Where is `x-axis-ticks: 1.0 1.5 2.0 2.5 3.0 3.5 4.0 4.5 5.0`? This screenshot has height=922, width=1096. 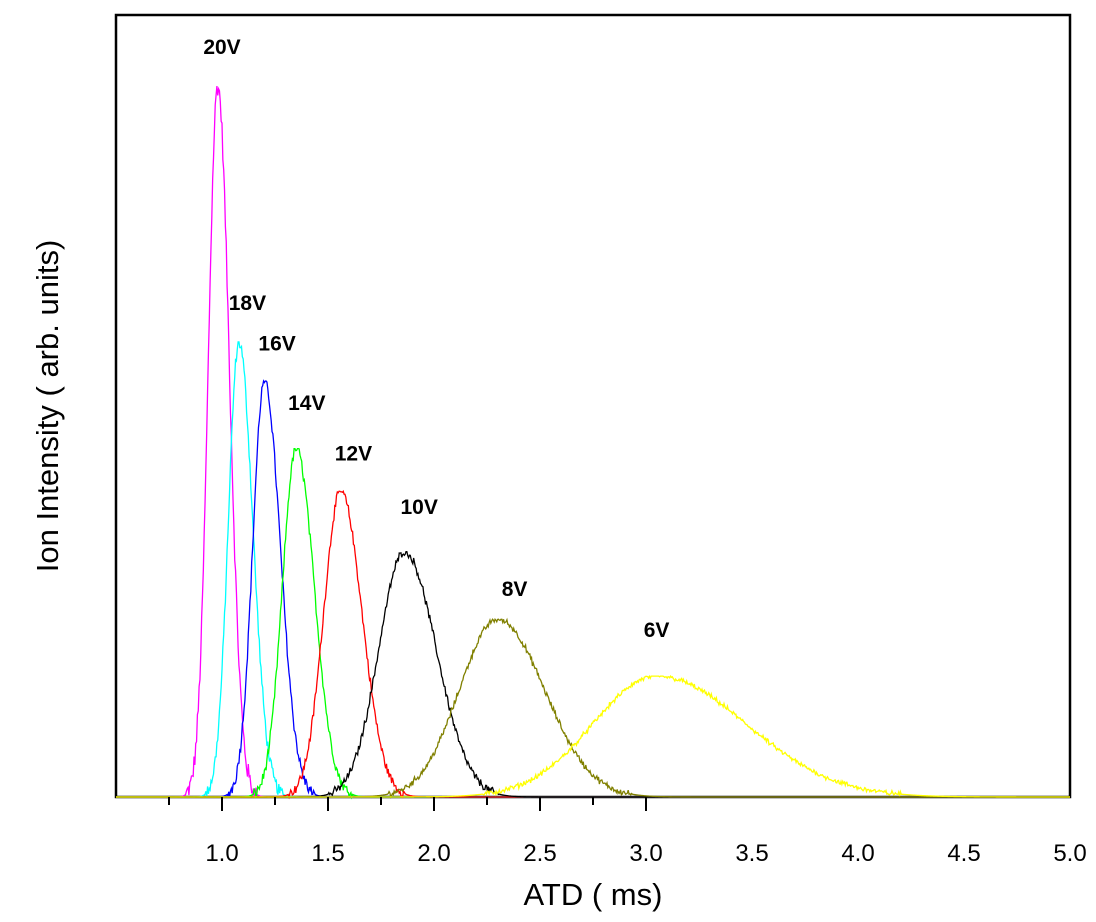
x-axis-ticks: 1.0 1.5 2.0 2.5 3.0 3.5 4.0 4.5 5.0 is located at coordinates (627, 832).